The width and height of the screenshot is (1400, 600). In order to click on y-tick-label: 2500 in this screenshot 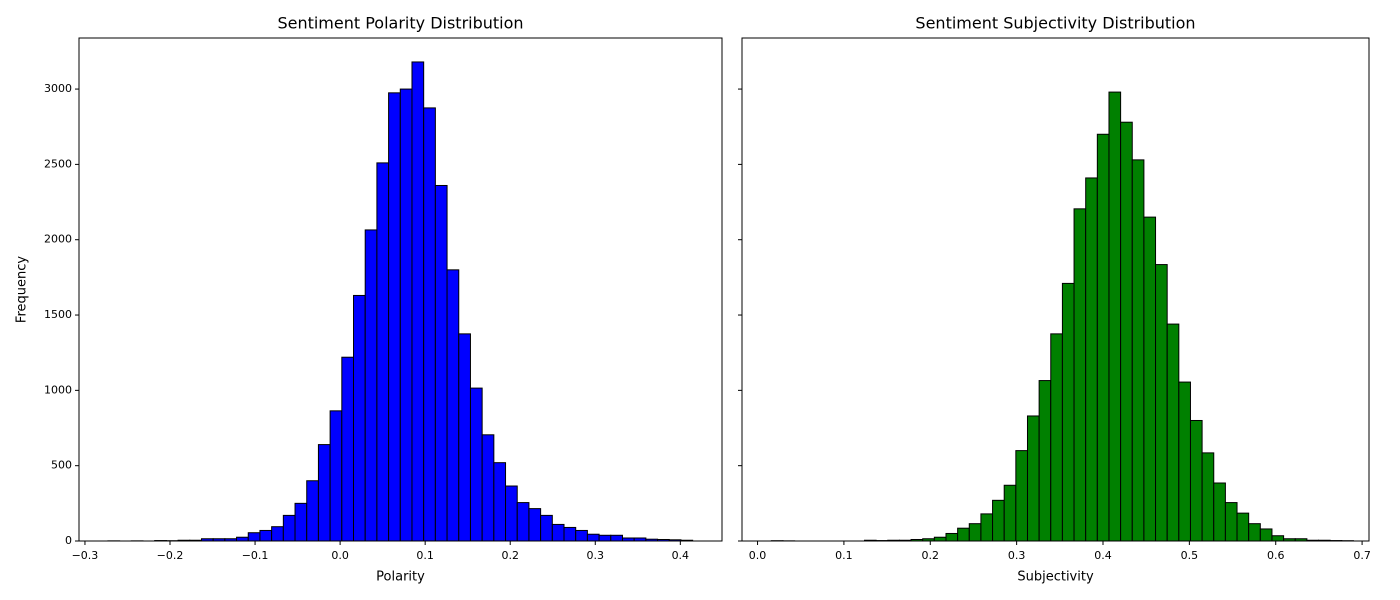, I will do `click(58, 163)`.